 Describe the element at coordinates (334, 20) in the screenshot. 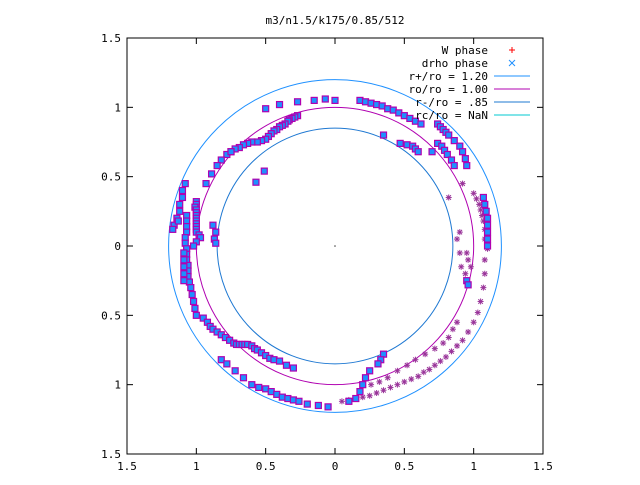

I see `chart-title: m3/n1.5/k175/0.85/512` at that location.